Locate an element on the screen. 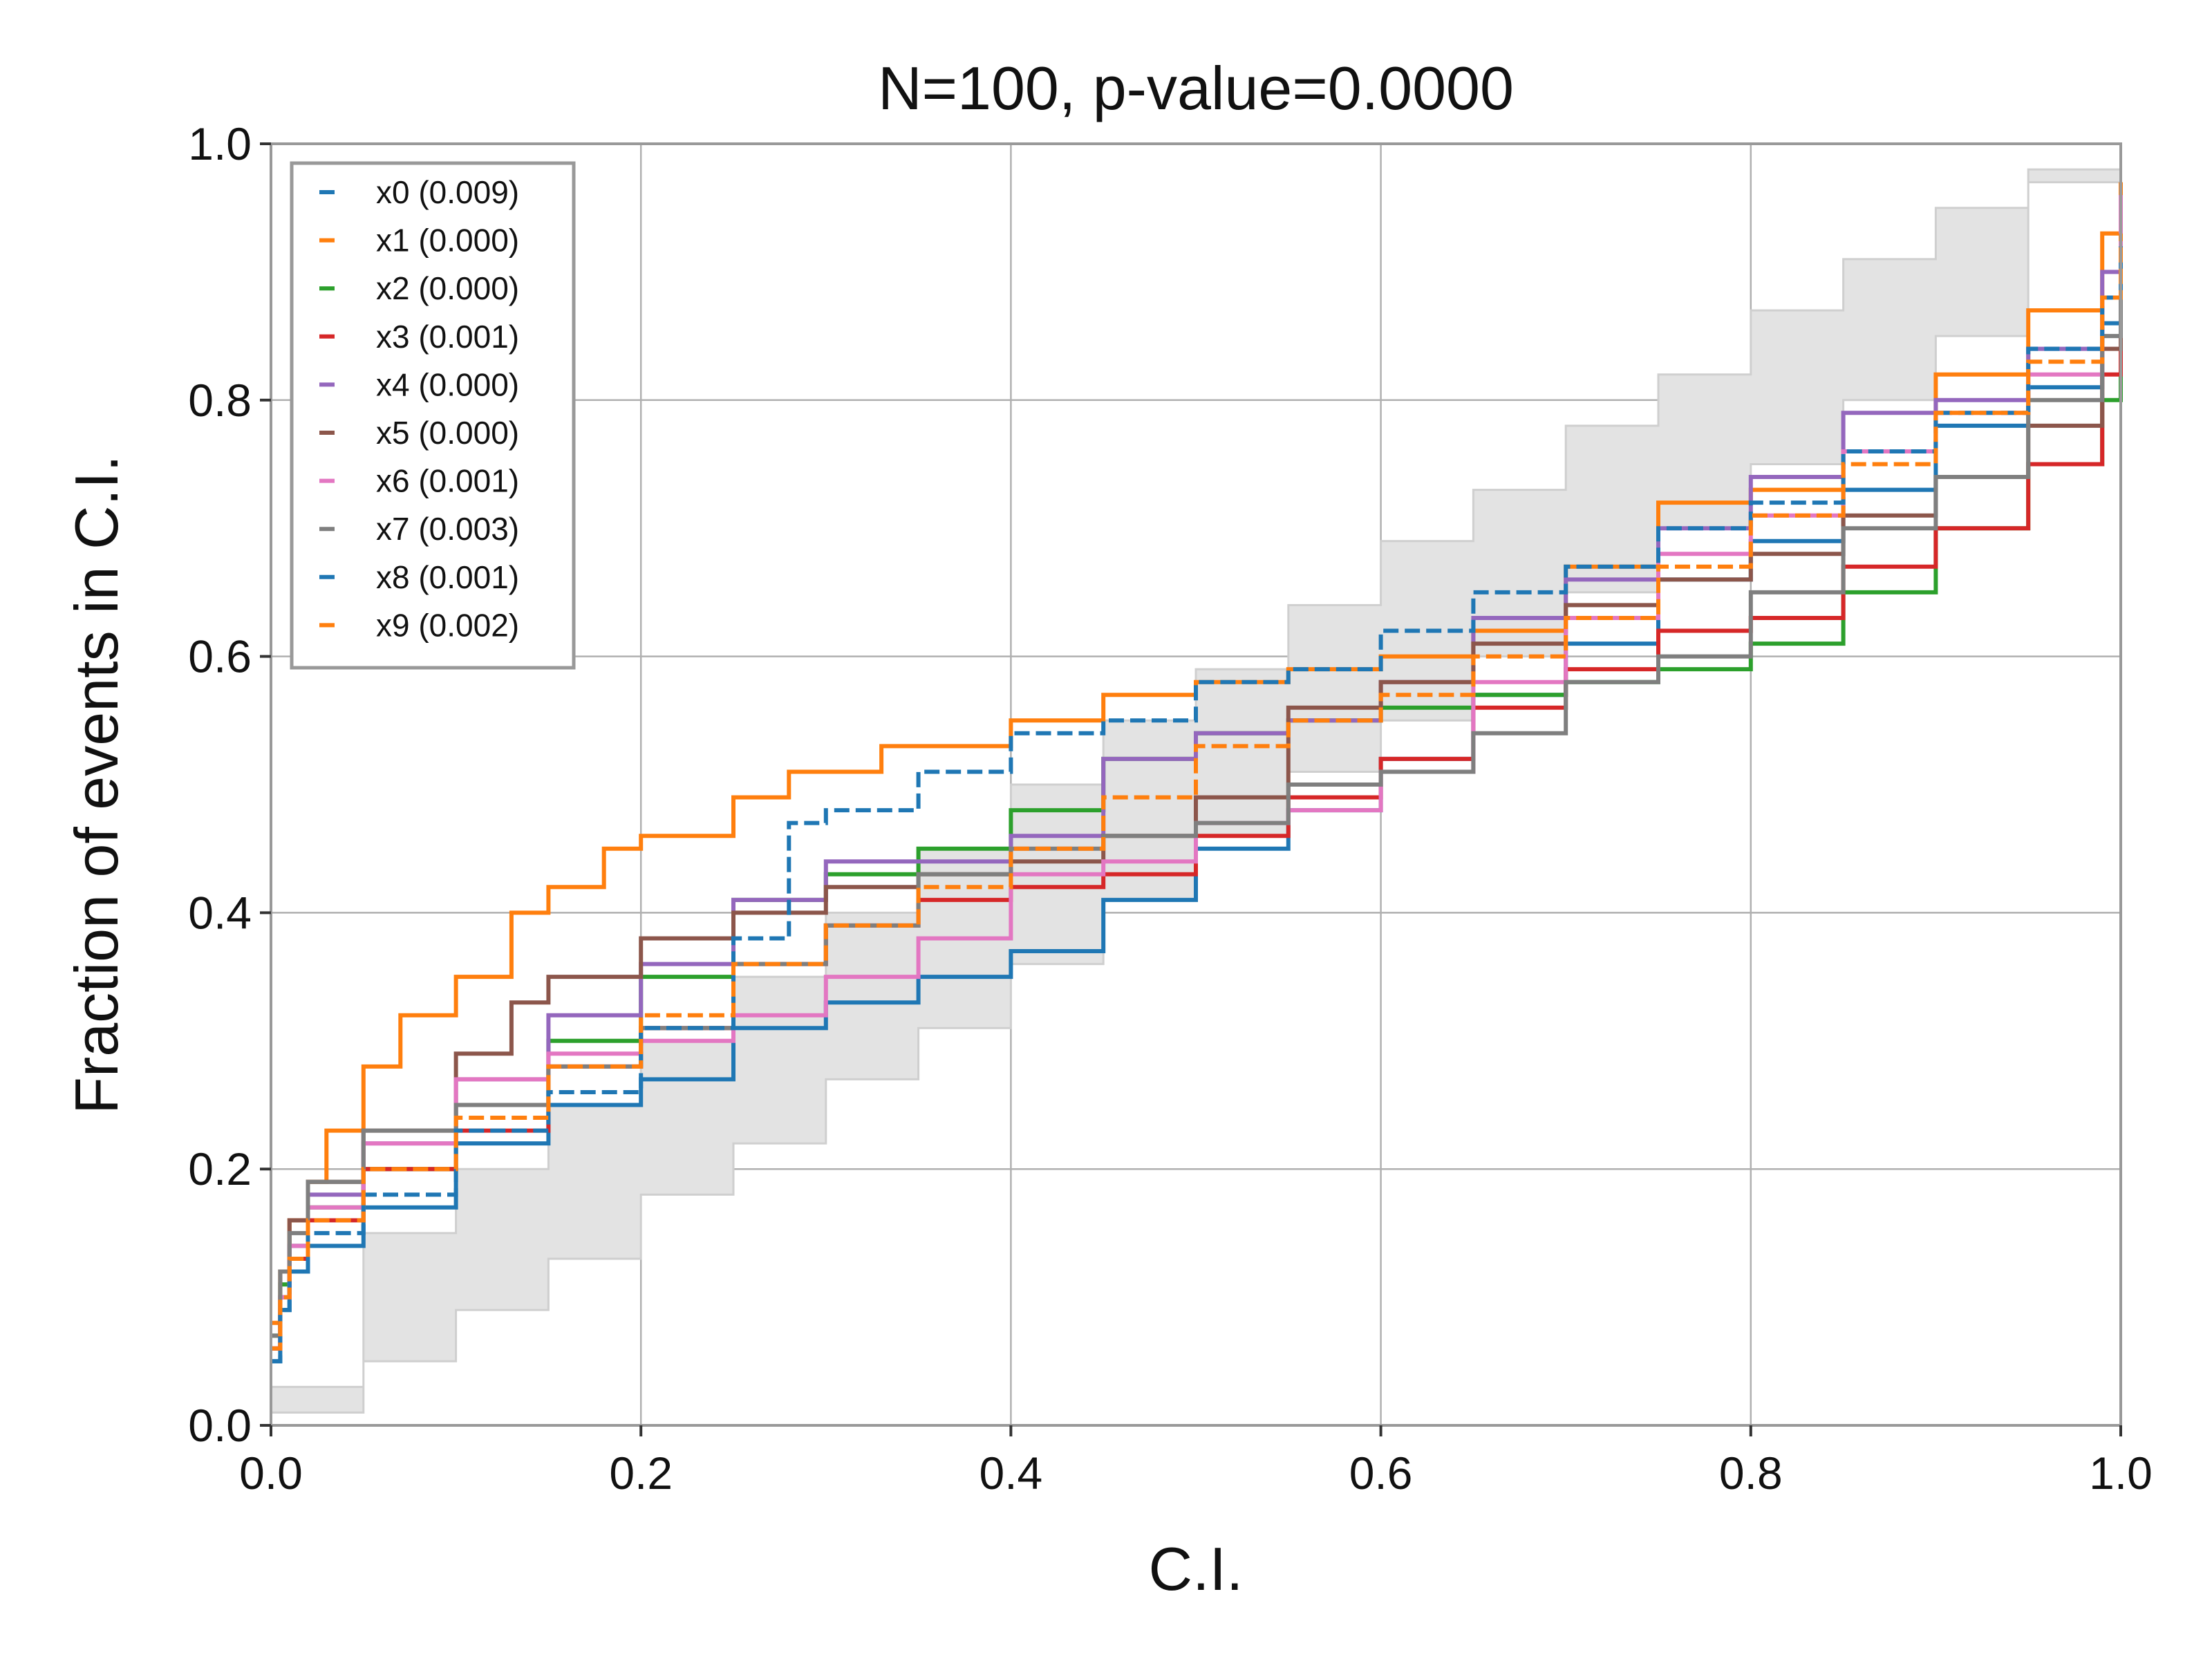 This screenshot has height=1659, width=2212. legend-label: x6 (0.001) is located at coordinates (447, 481).